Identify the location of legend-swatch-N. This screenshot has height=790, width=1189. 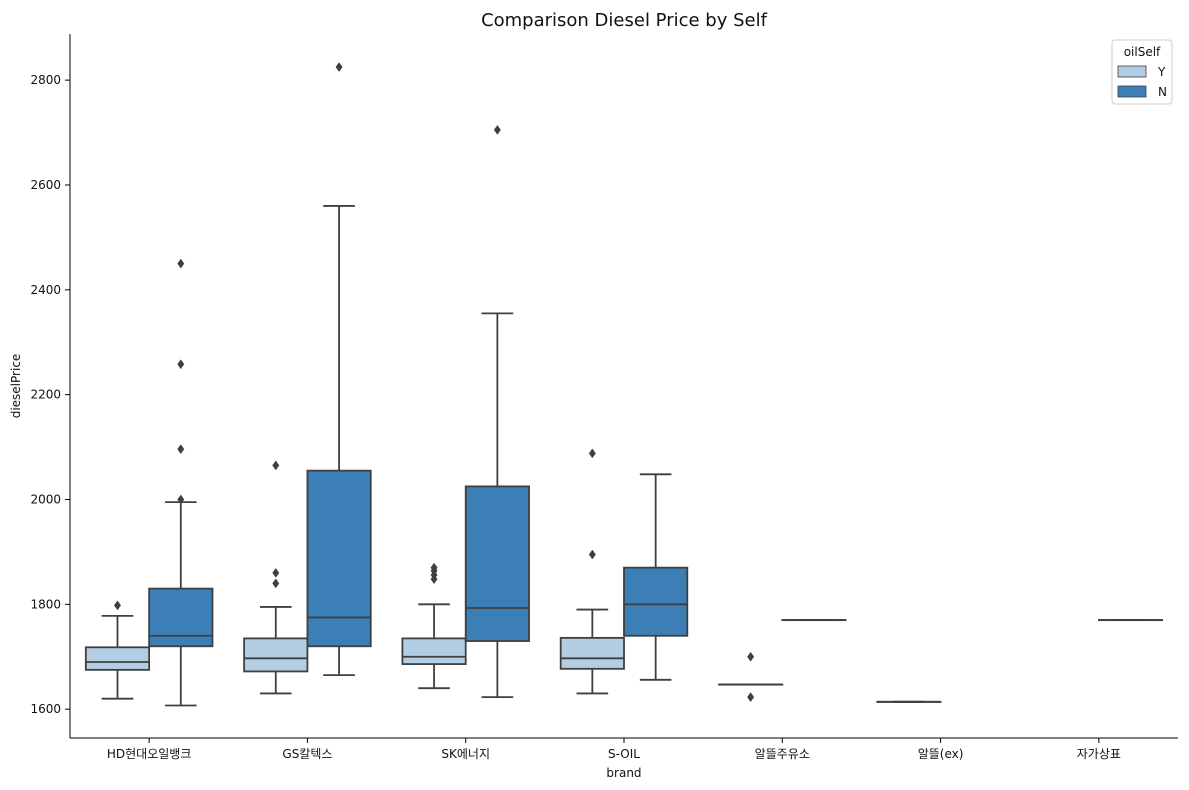
(1132, 91).